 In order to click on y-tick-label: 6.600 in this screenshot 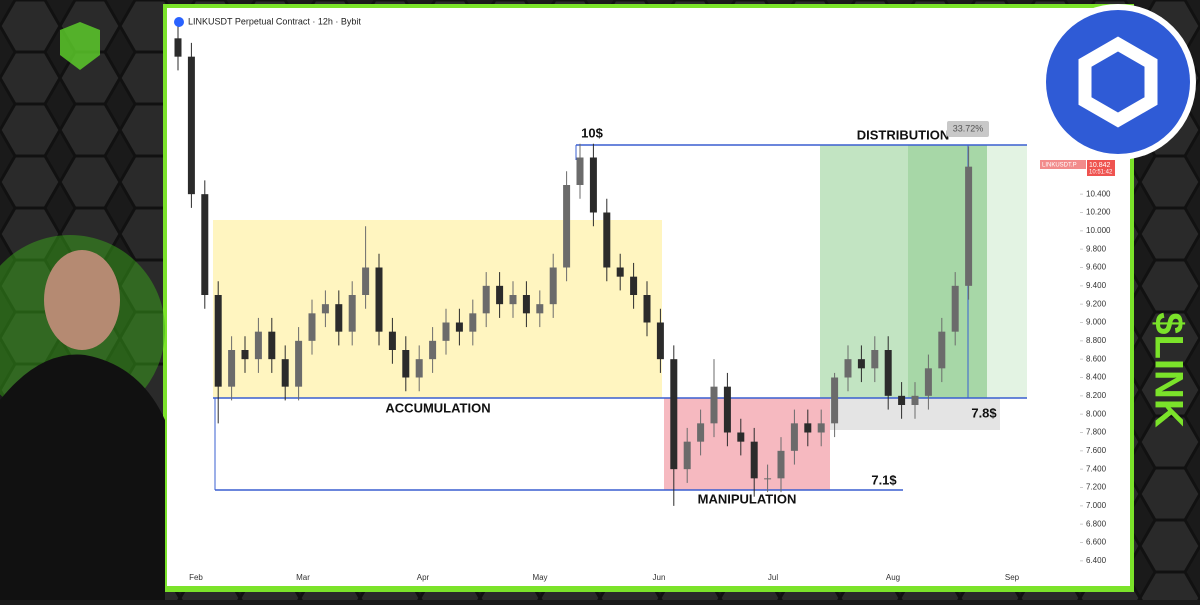, I will do `click(1096, 542)`.